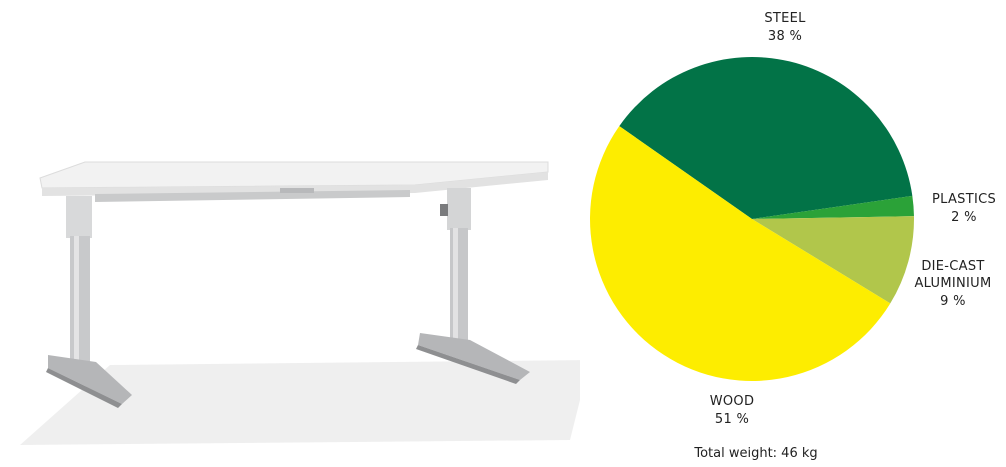 This screenshot has height=467, width=1006. I want to click on frame-bracket, so click(297, 190).